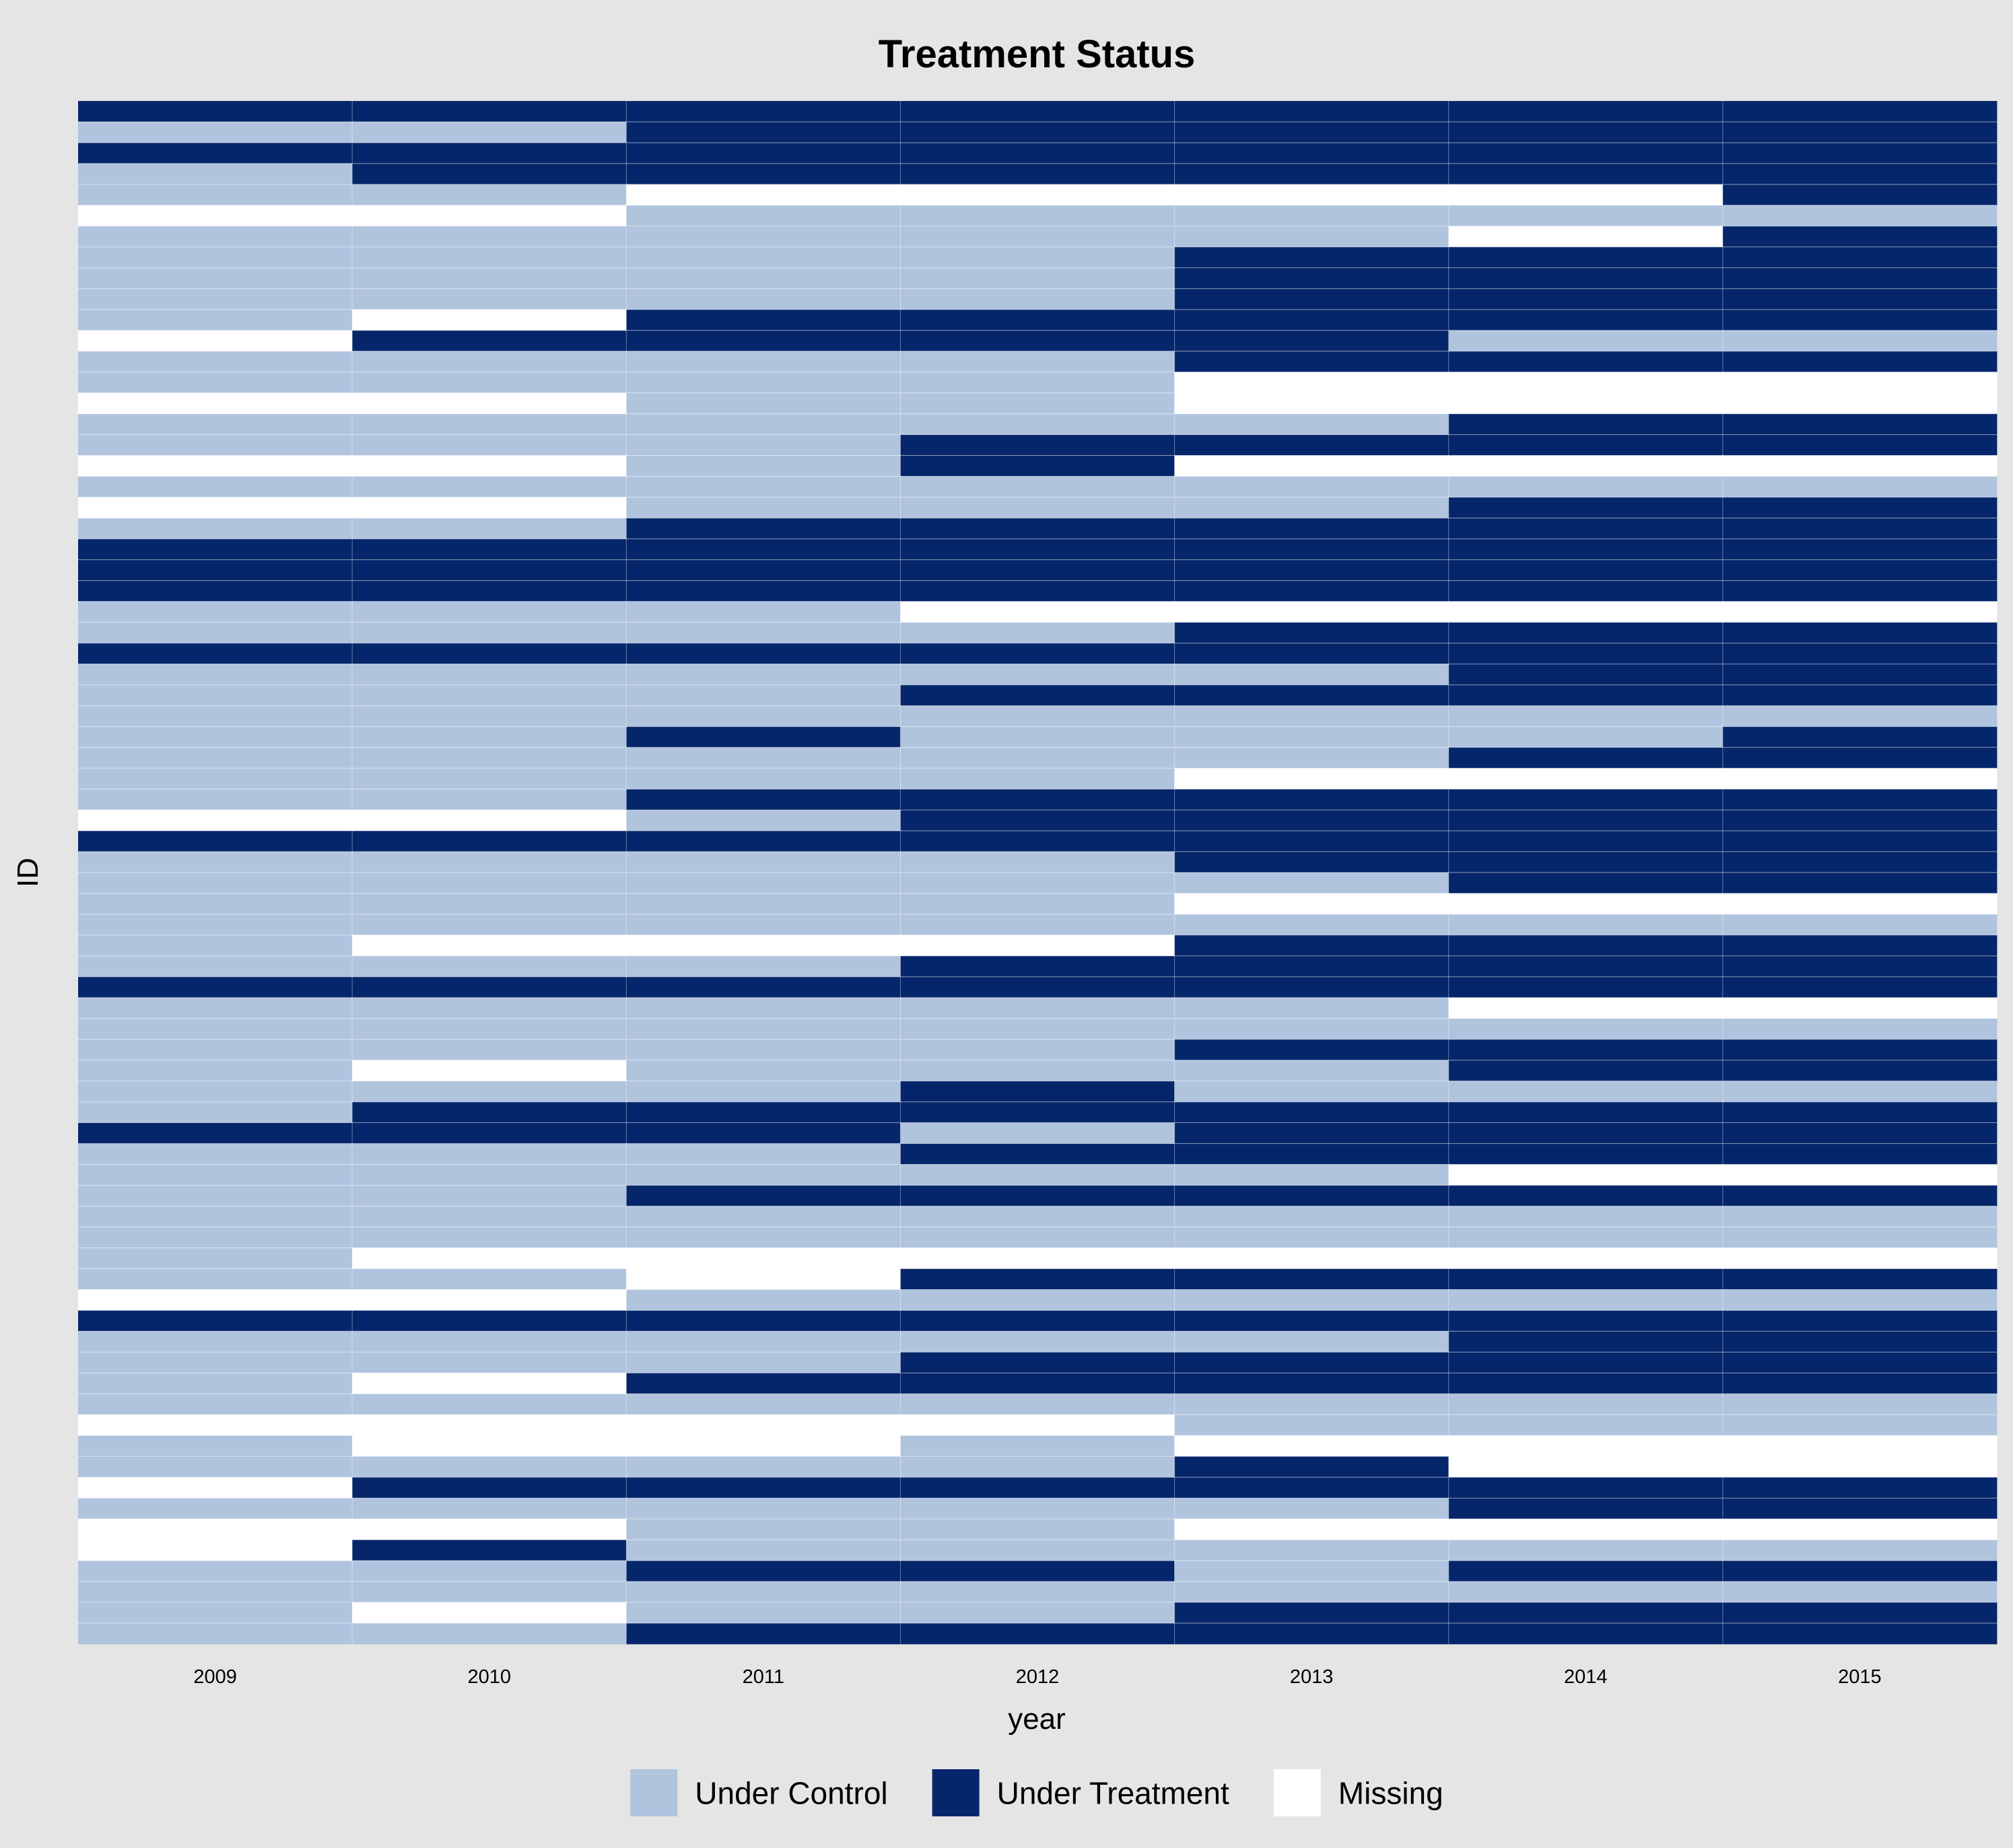 The height and width of the screenshot is (1848, 2013). Describe the element at coordinates (654, 1792) in the screenshot. I see `legend-swatch` at that location.